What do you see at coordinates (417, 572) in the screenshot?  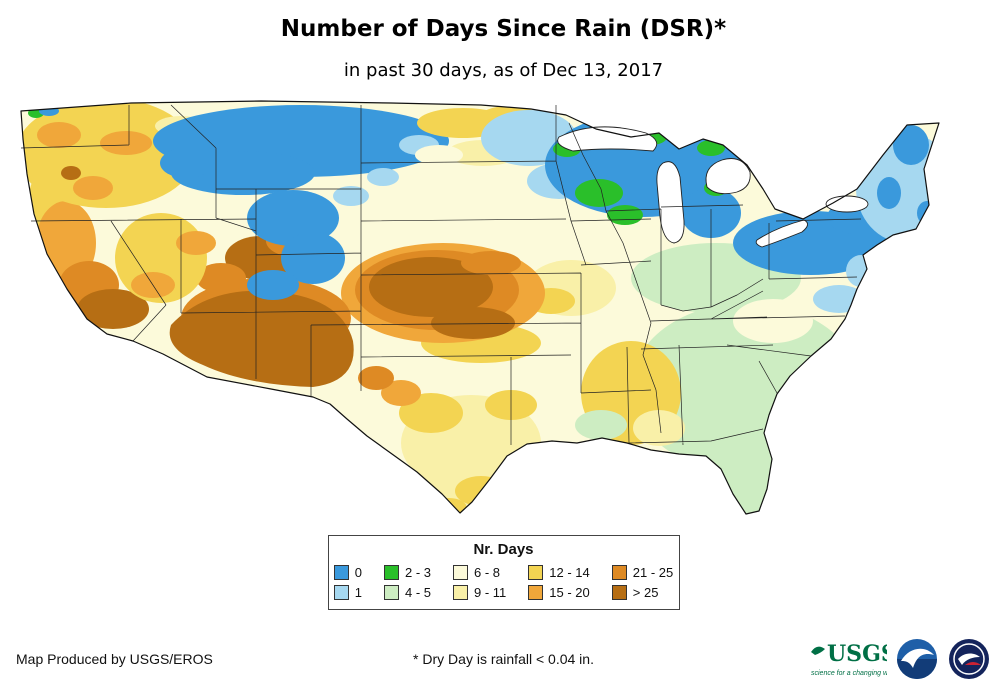 I see `legend-item-label: 2 - 3` at bounding box center [417, 572].